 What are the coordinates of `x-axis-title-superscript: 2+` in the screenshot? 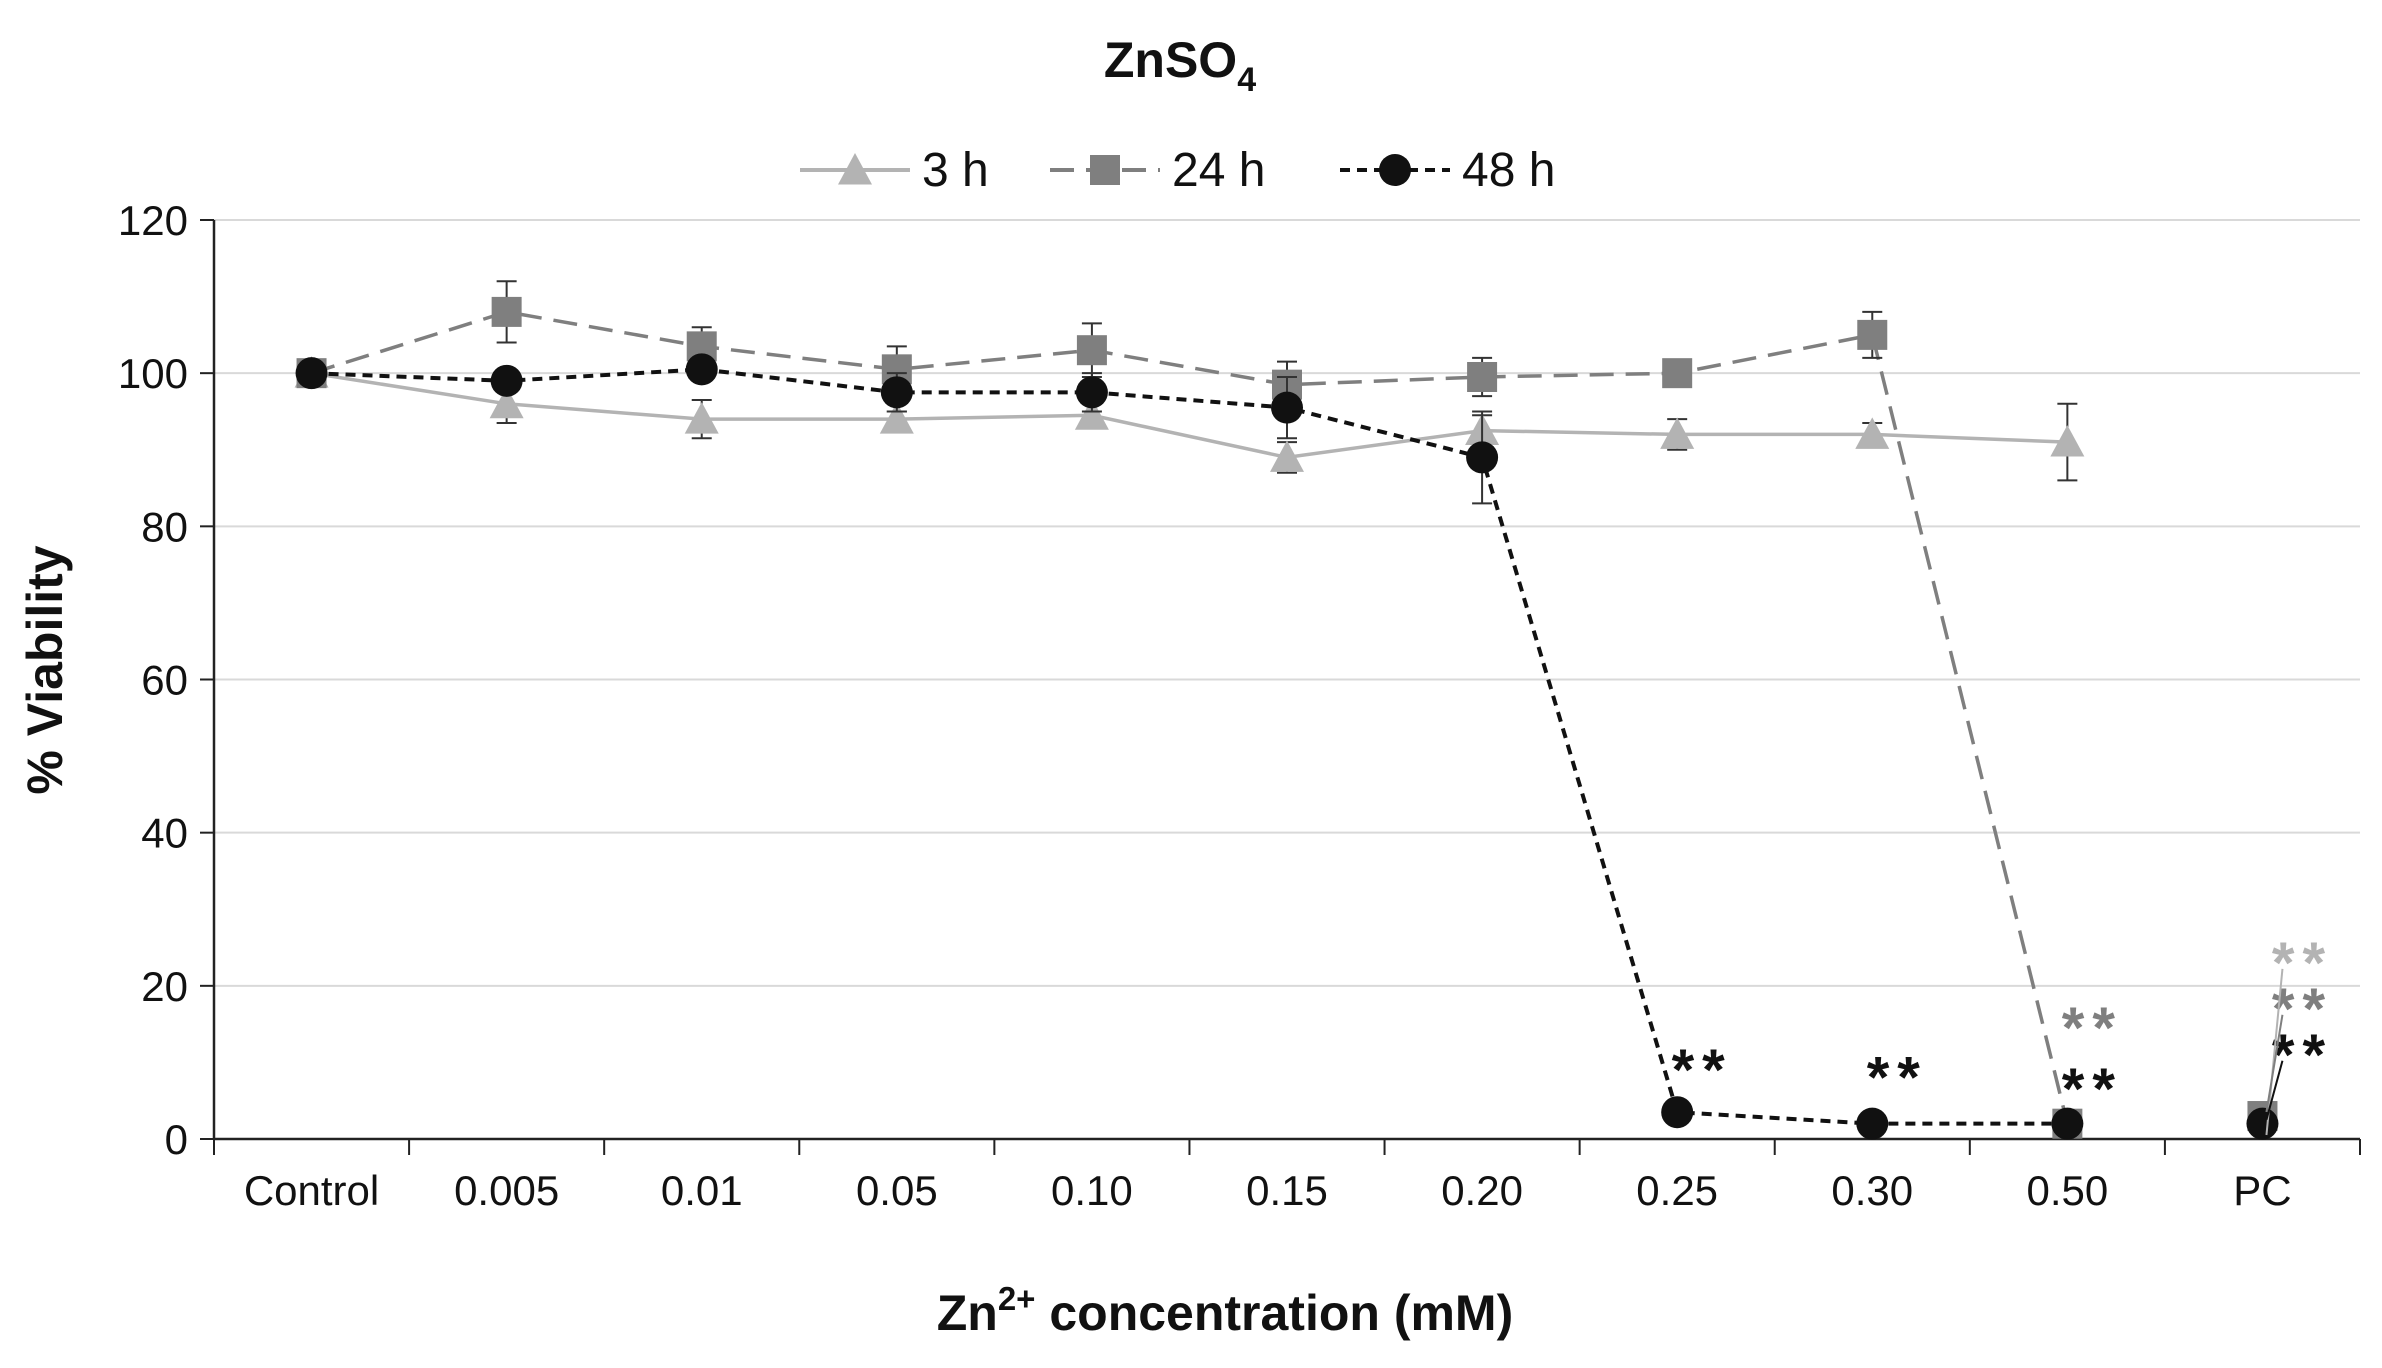 It's located at (1017, 1298).